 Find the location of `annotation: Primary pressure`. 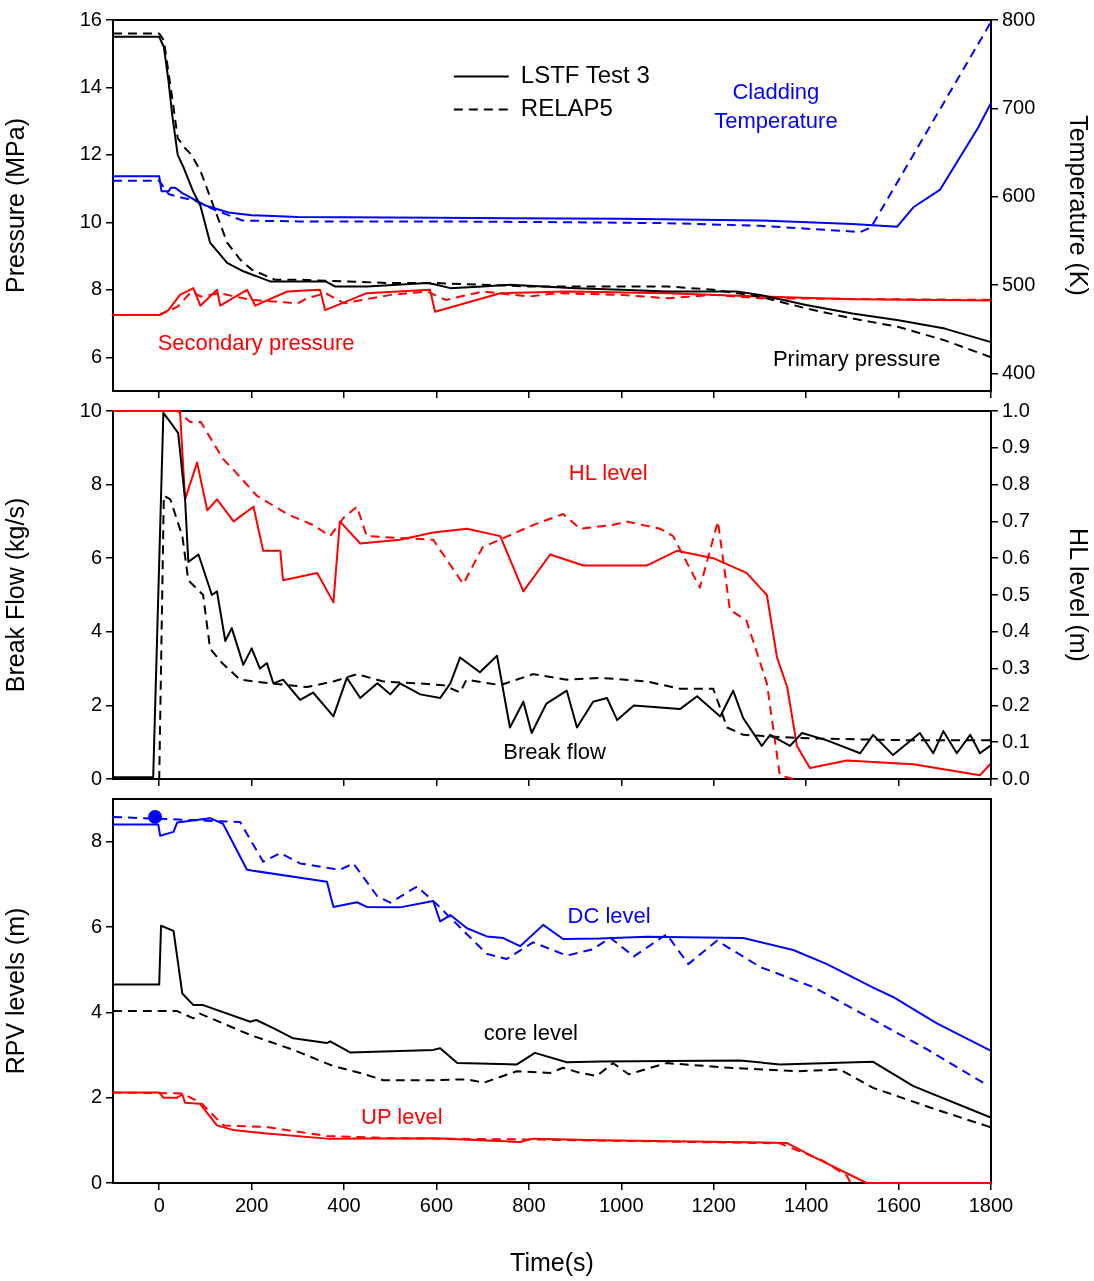

annotation: Primary pressure is located at coordinates (856, 359).